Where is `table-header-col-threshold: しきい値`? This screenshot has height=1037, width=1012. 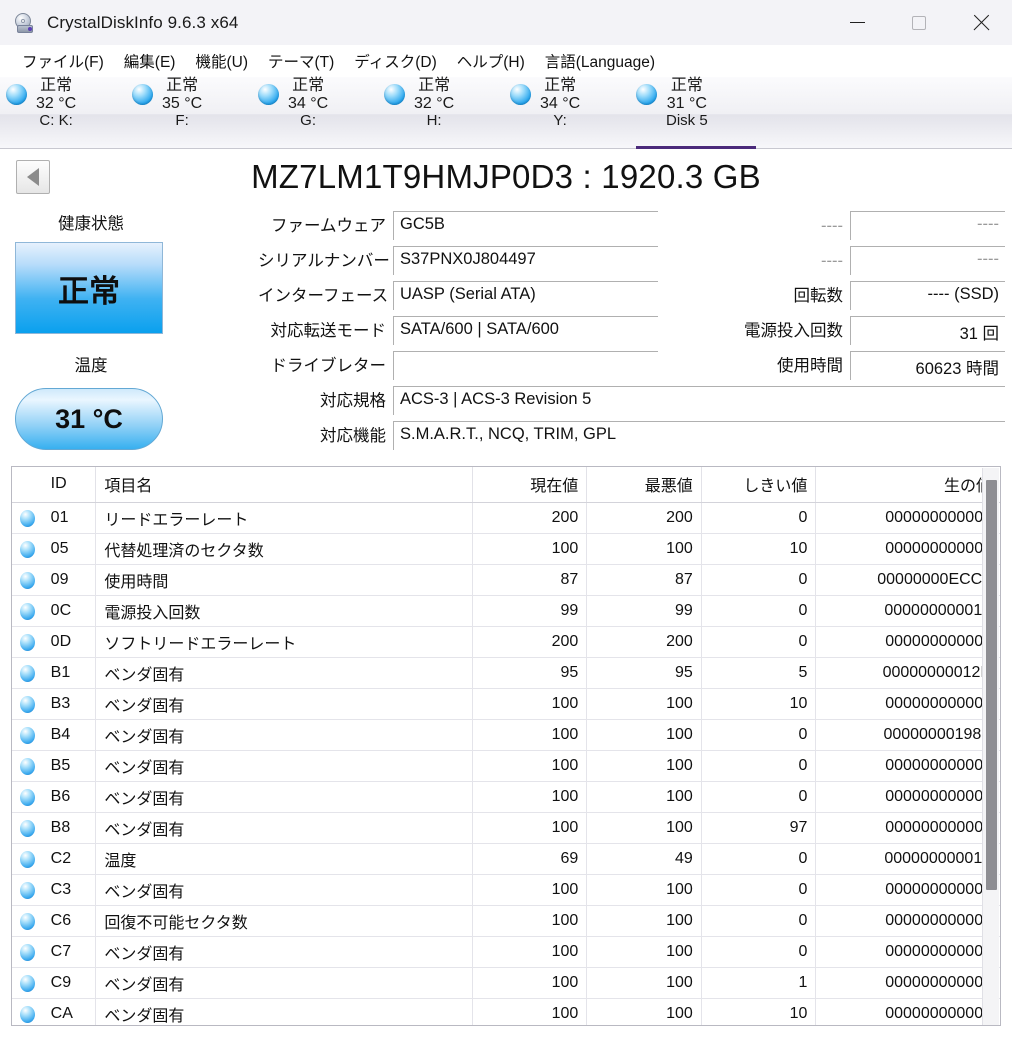 table-header-col-threshold: しきい値 is located at coordinates (759, 485).